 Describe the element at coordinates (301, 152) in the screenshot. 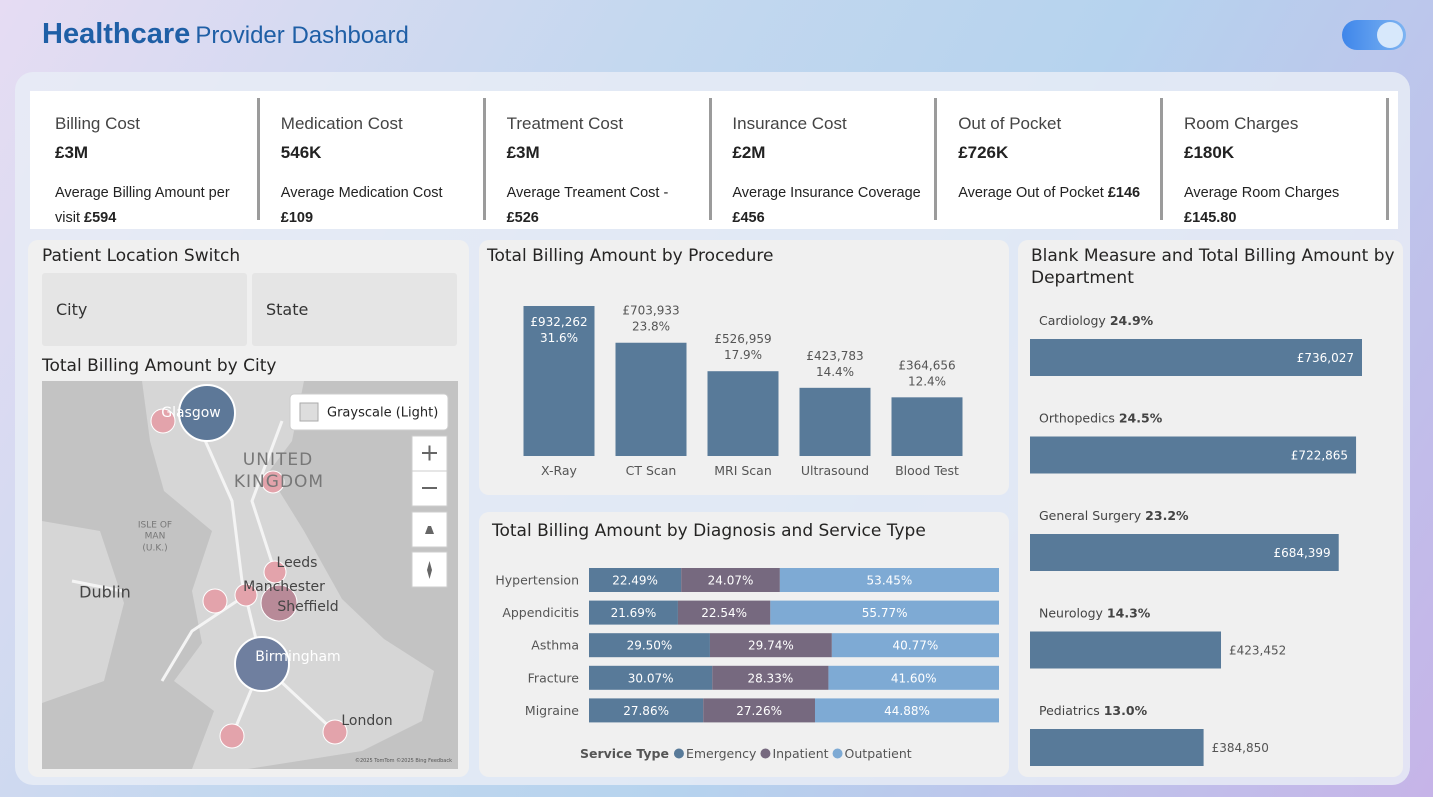

I see `kpi-value: 546K` at that location.